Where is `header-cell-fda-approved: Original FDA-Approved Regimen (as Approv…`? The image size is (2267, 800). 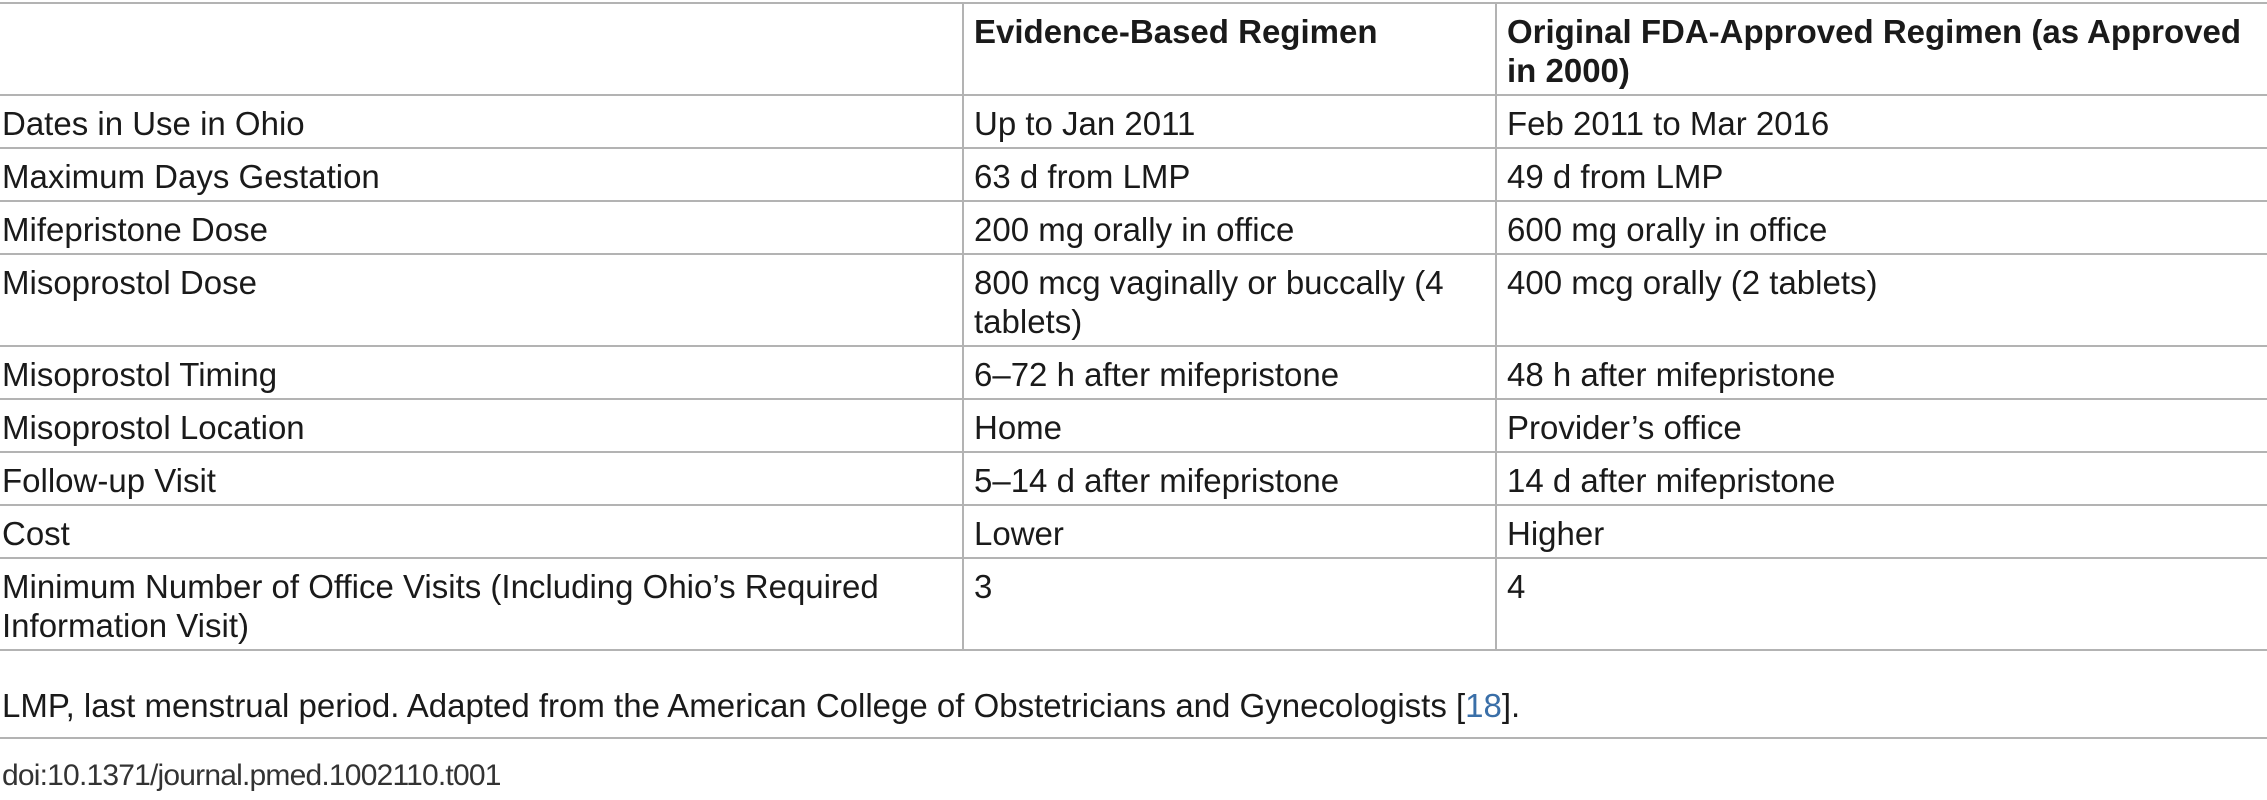 header-cell-fda-approved: Original FDA-Approved Regimen (as Approv… is located at coordinates (1881, 49).